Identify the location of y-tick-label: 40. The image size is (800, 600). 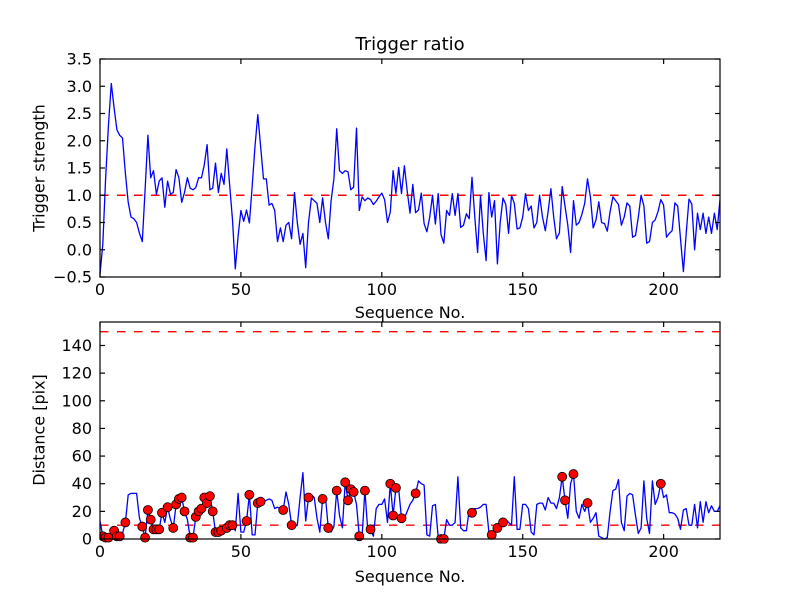
(82, 483).